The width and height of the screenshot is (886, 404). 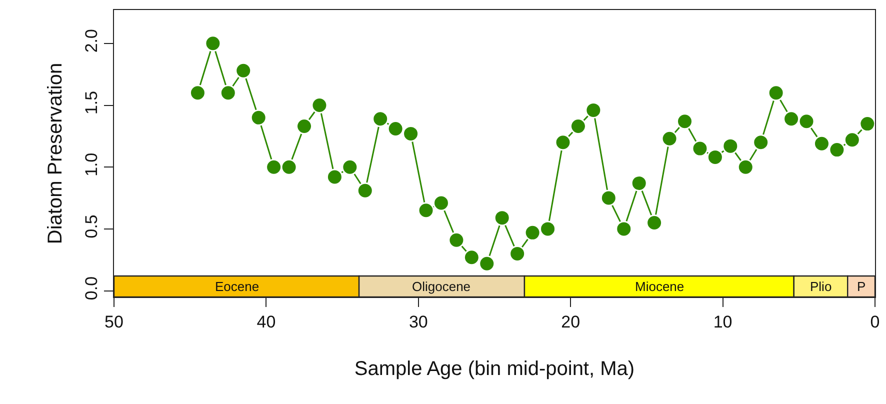 I want to click on x-tick-label: 20, so click(x=570, y=322).